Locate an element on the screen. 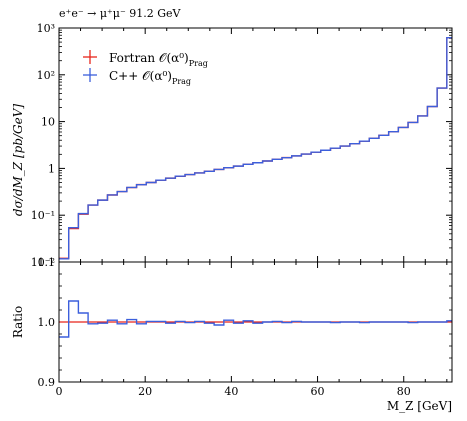 The width and height of the screenshot is (467, 421). x-tick-label: 20 is located at coordinates (145, 391).